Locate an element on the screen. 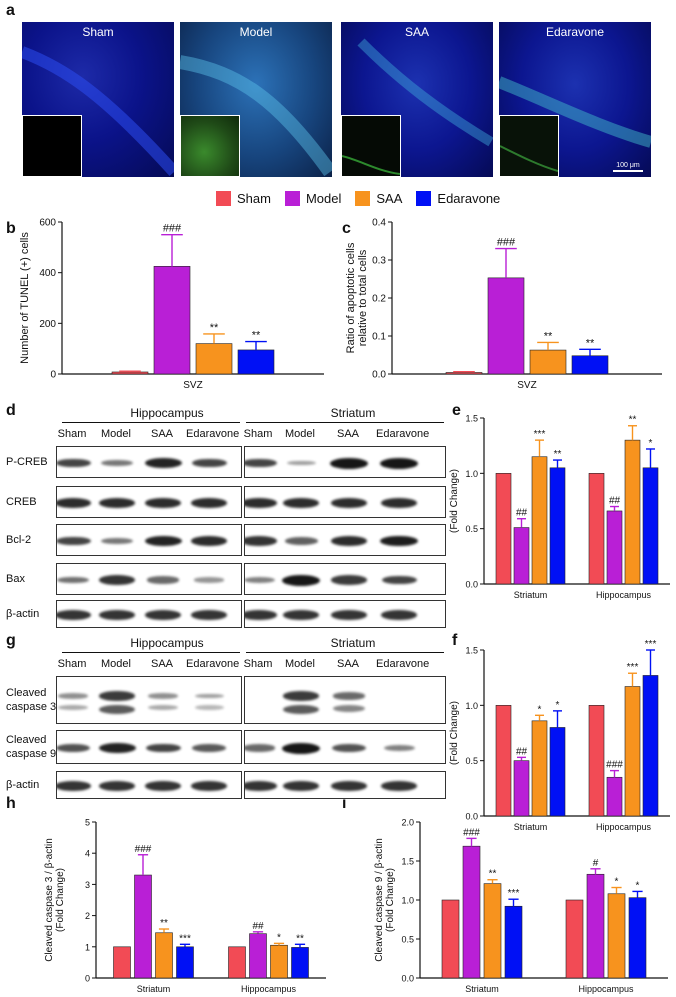 The image size is (676, 997). scale-bar: 100 μm is located at coordinates (628, 167).